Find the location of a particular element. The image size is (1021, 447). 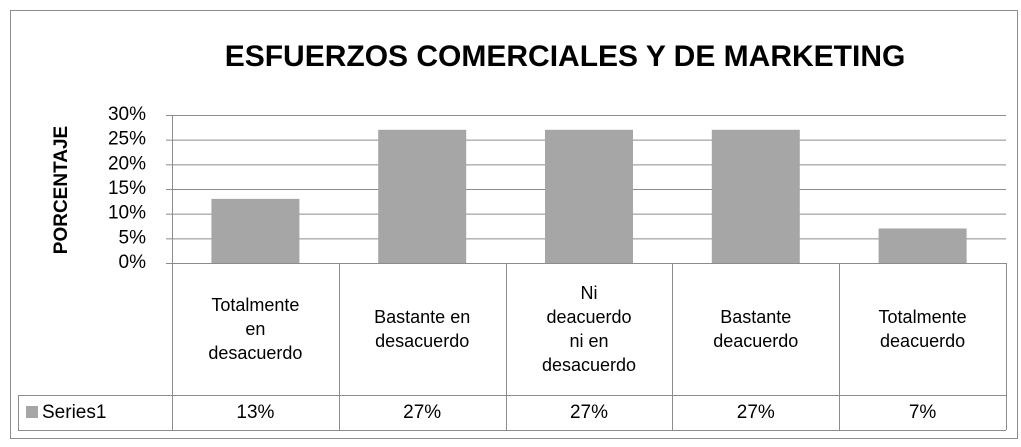

x-tick-label: Totalmente deacuerdo is located at coordinates (922, 329).